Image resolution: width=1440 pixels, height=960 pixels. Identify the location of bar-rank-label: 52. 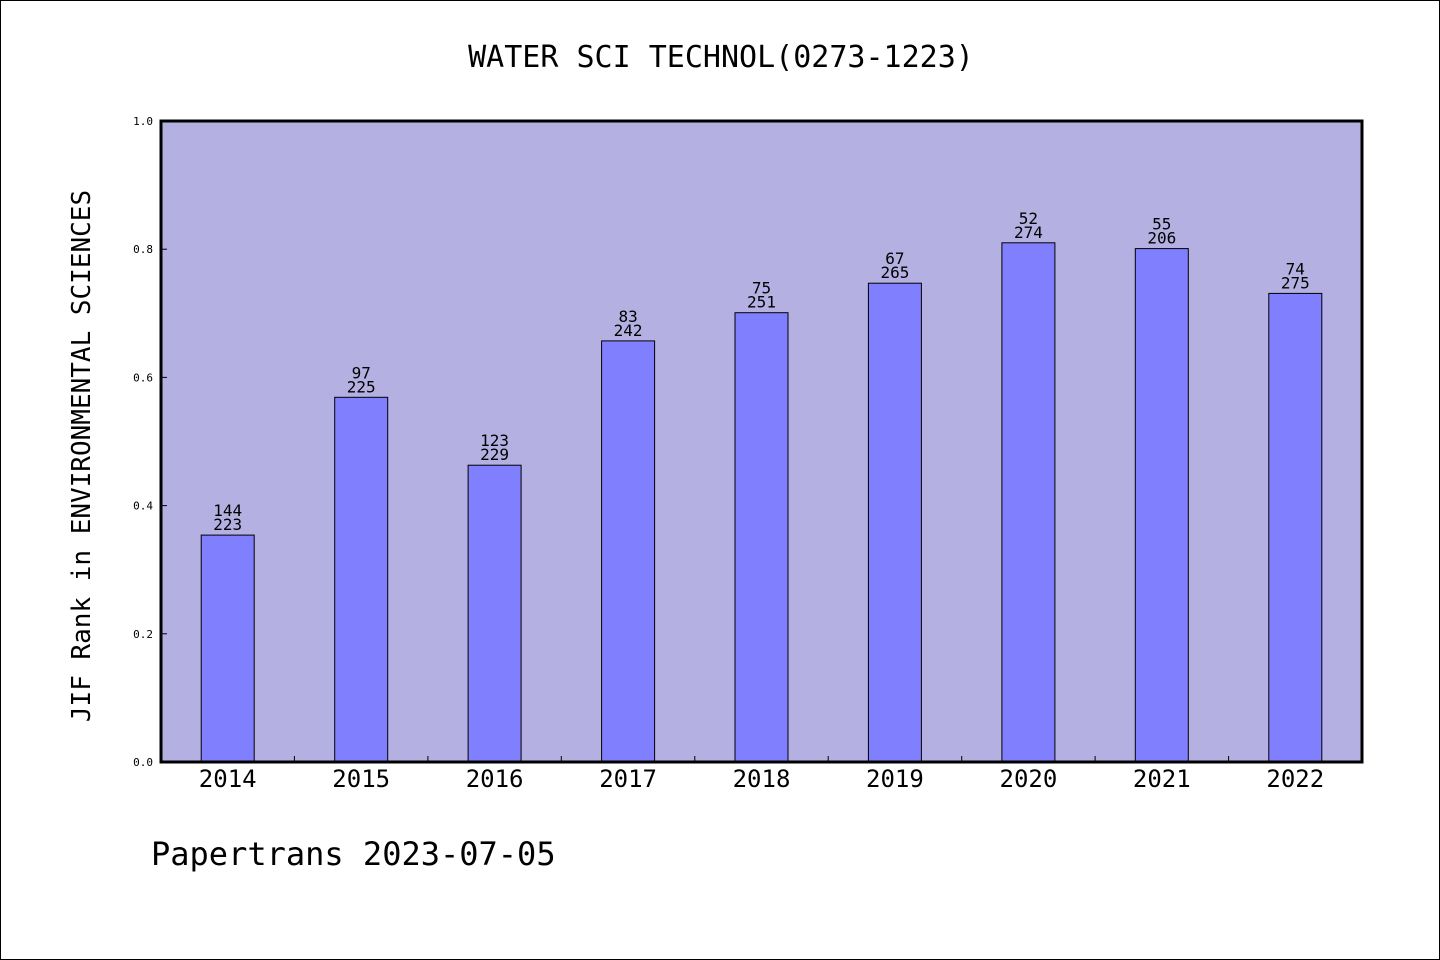
(1028, 218).